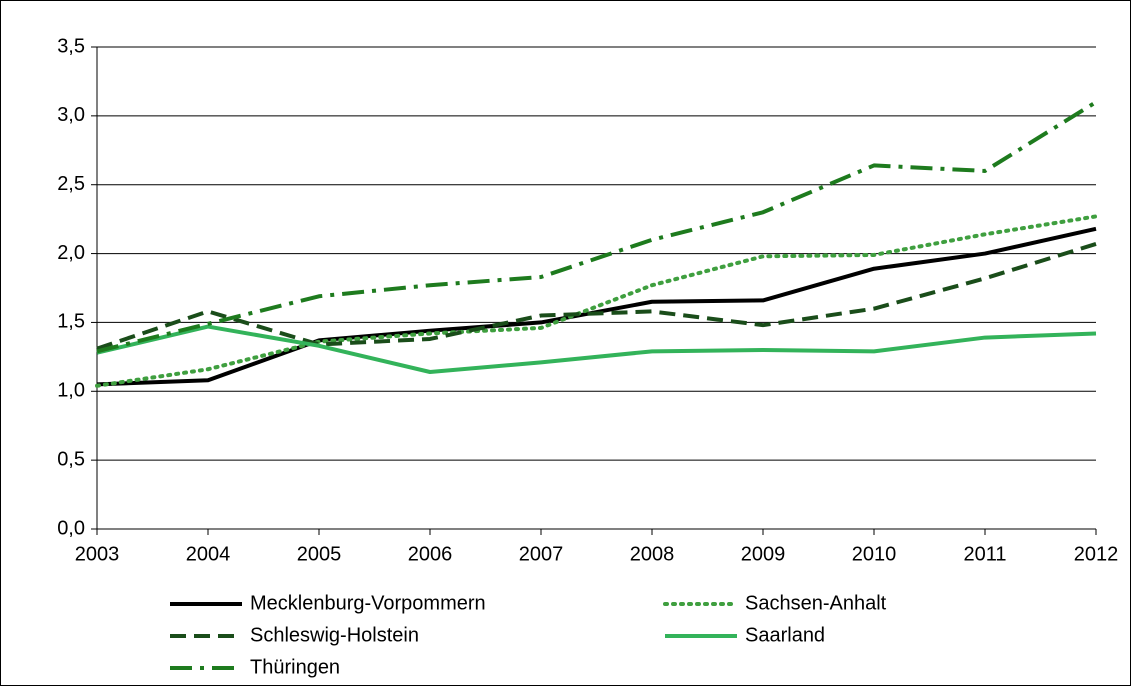  What do you see at coordinates (430, 554) in the screenshot?
I see `x-tick-label: 2006` at bounding box center [430, 554].